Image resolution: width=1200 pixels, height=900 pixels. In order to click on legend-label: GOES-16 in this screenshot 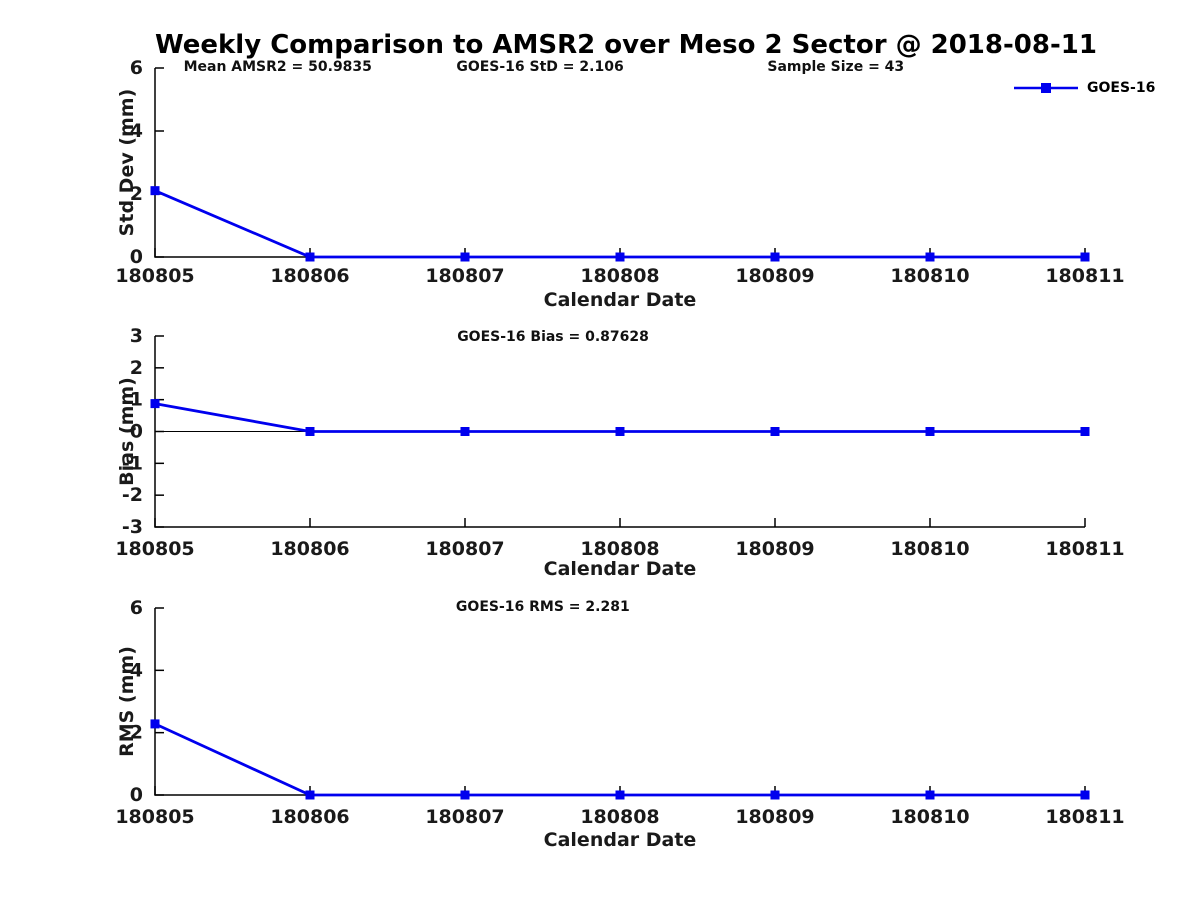, I will do `click(1121, 88)`.